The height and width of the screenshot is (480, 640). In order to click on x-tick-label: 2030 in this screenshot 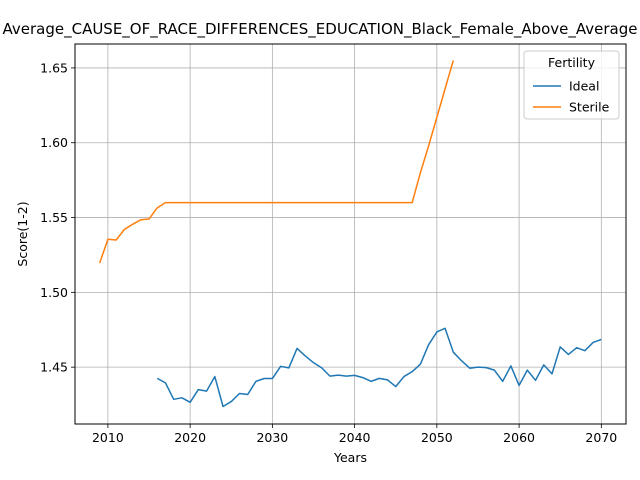, I will do `click(272, 437)`.